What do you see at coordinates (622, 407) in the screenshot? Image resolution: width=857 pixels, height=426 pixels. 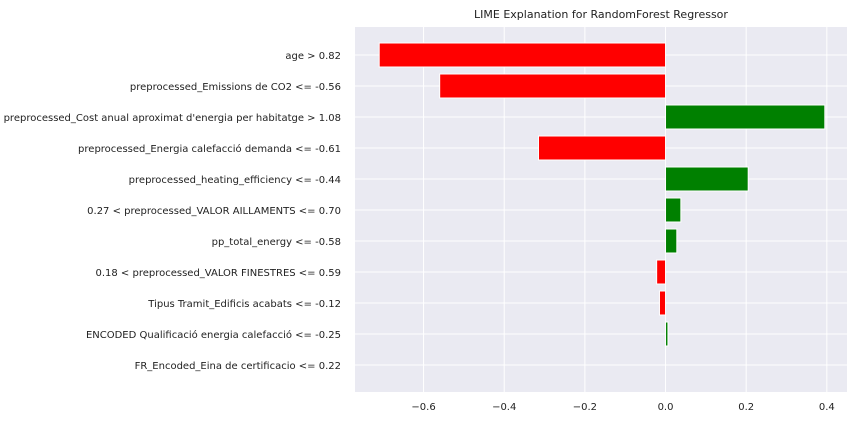 I see `x-tick-labels: −0.6 −0.4 −0.2 0.0 0.2 0.4` at bounding box center [622, 407].